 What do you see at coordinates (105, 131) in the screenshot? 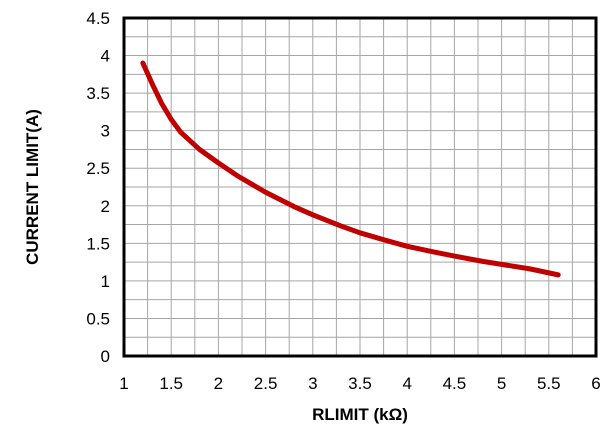
I see `y-tick-label: 3` at bounding box center [105, 131].